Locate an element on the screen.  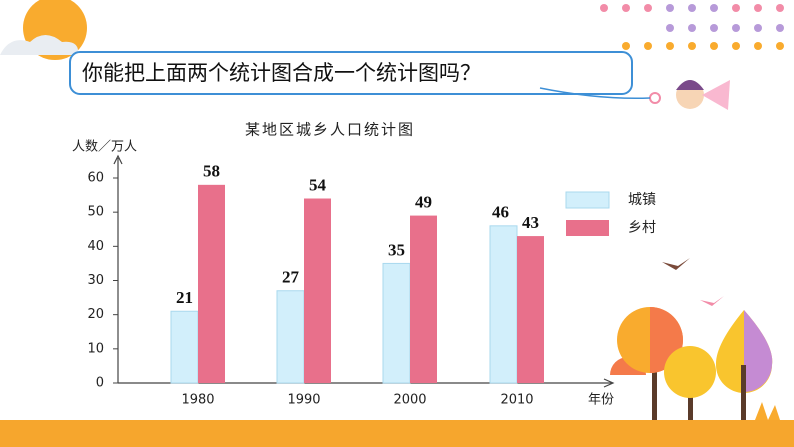
y-axis-arrow is located at coordinates (118, 159).